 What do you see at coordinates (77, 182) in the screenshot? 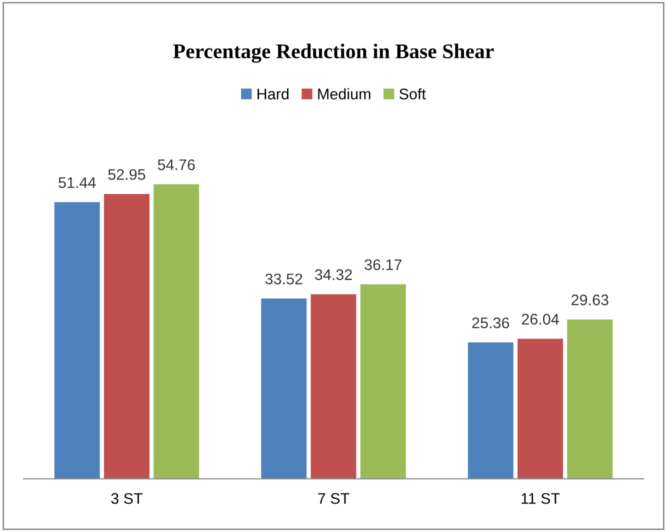
I see `data-label: 51.44` at bounding box center [77, 182].